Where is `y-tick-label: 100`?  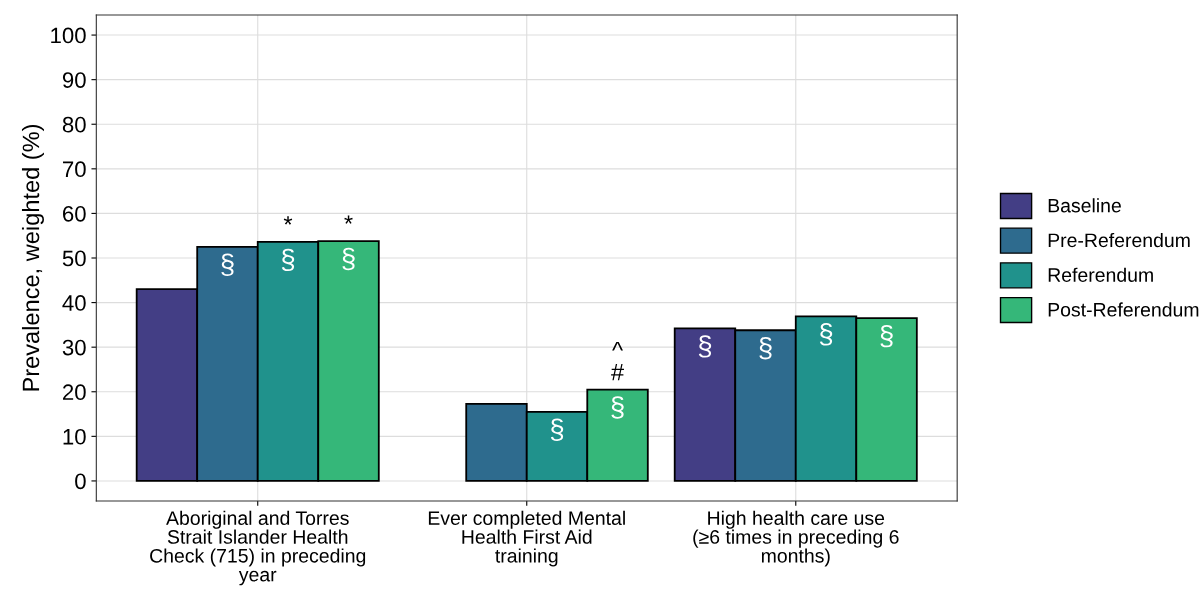 y-tick-label: 100 is located at coordinates (68, 35).